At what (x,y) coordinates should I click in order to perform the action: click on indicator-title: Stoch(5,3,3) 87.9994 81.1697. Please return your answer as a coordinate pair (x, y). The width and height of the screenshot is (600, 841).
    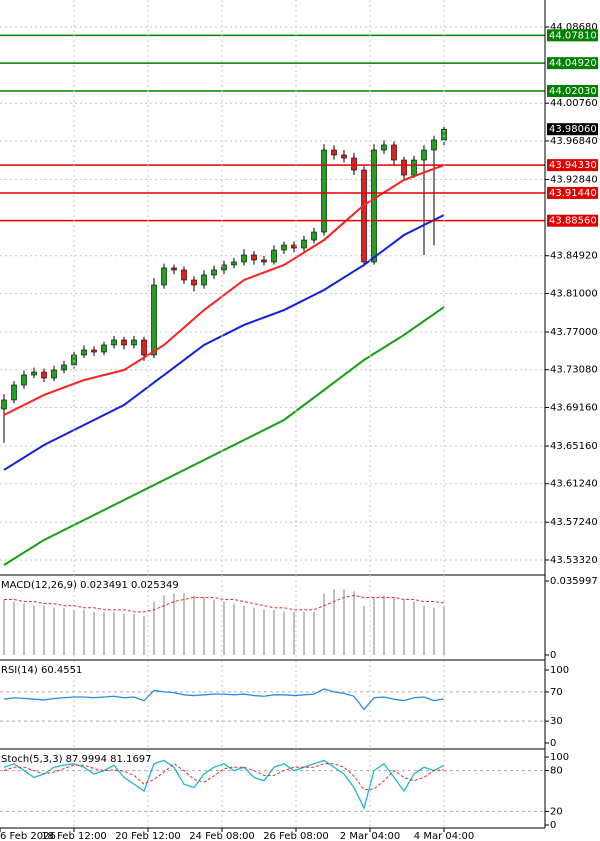
    Looking at the image, I should click on (76, 759).